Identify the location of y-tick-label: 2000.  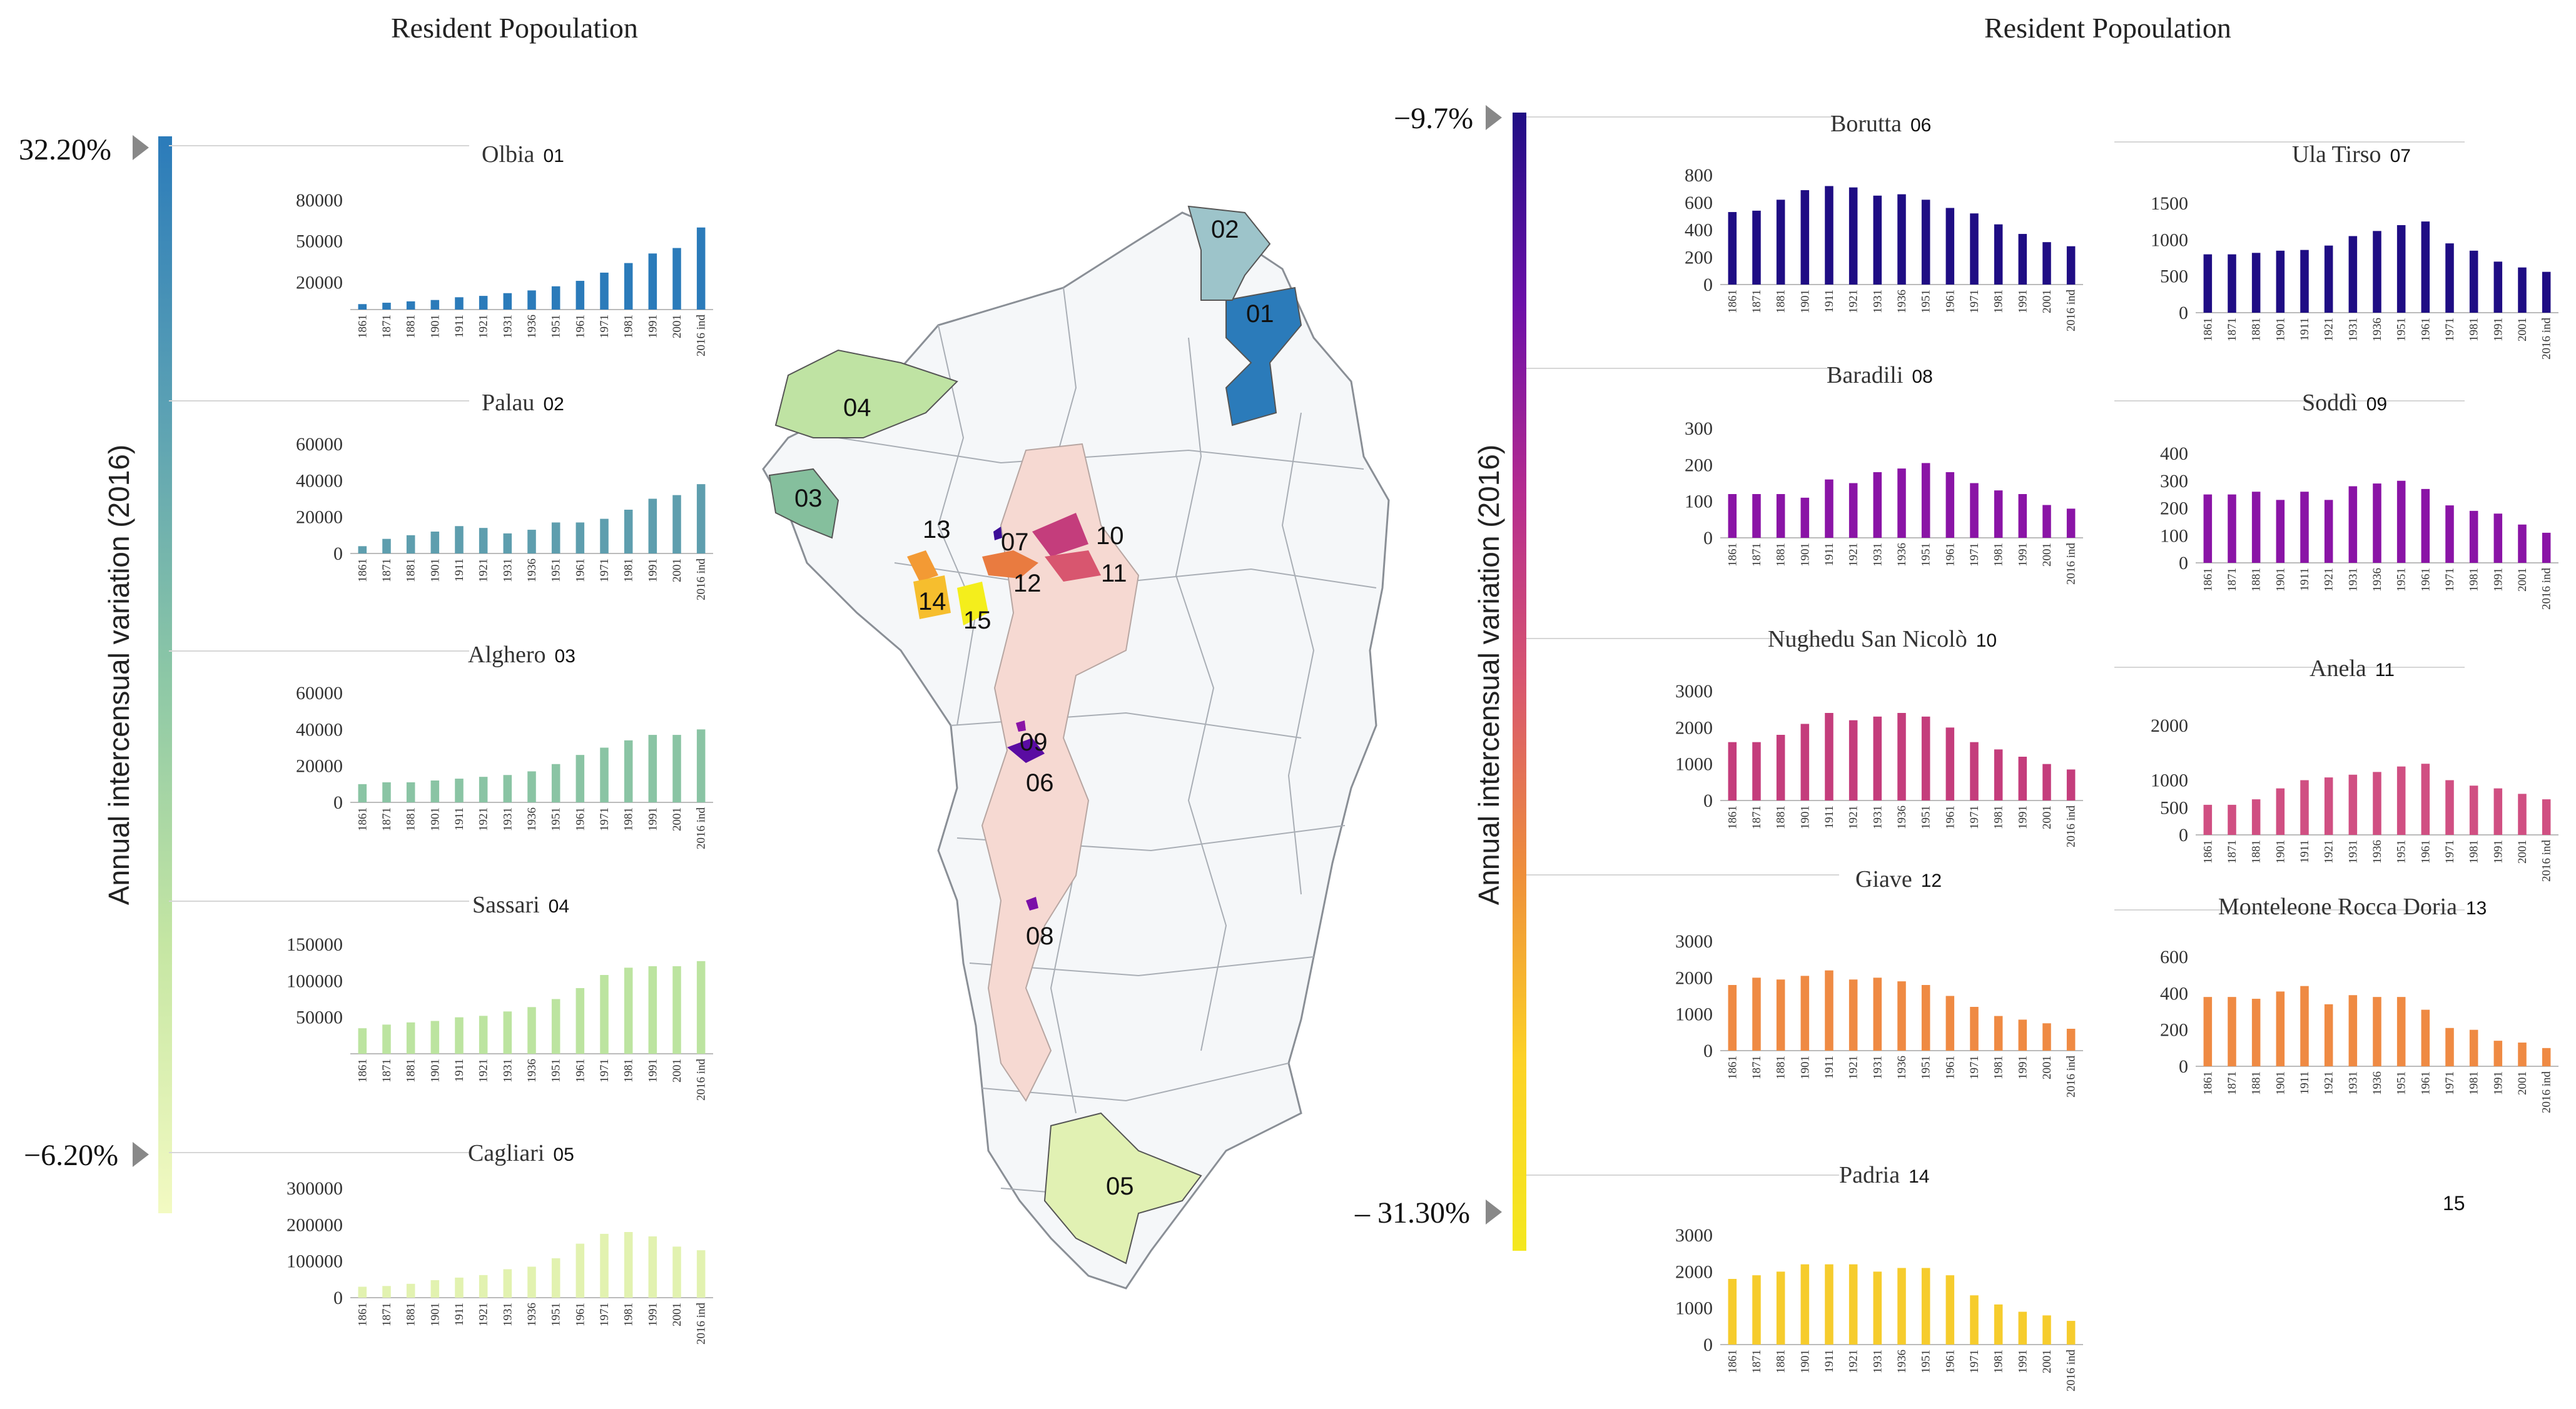
(2169, 726).